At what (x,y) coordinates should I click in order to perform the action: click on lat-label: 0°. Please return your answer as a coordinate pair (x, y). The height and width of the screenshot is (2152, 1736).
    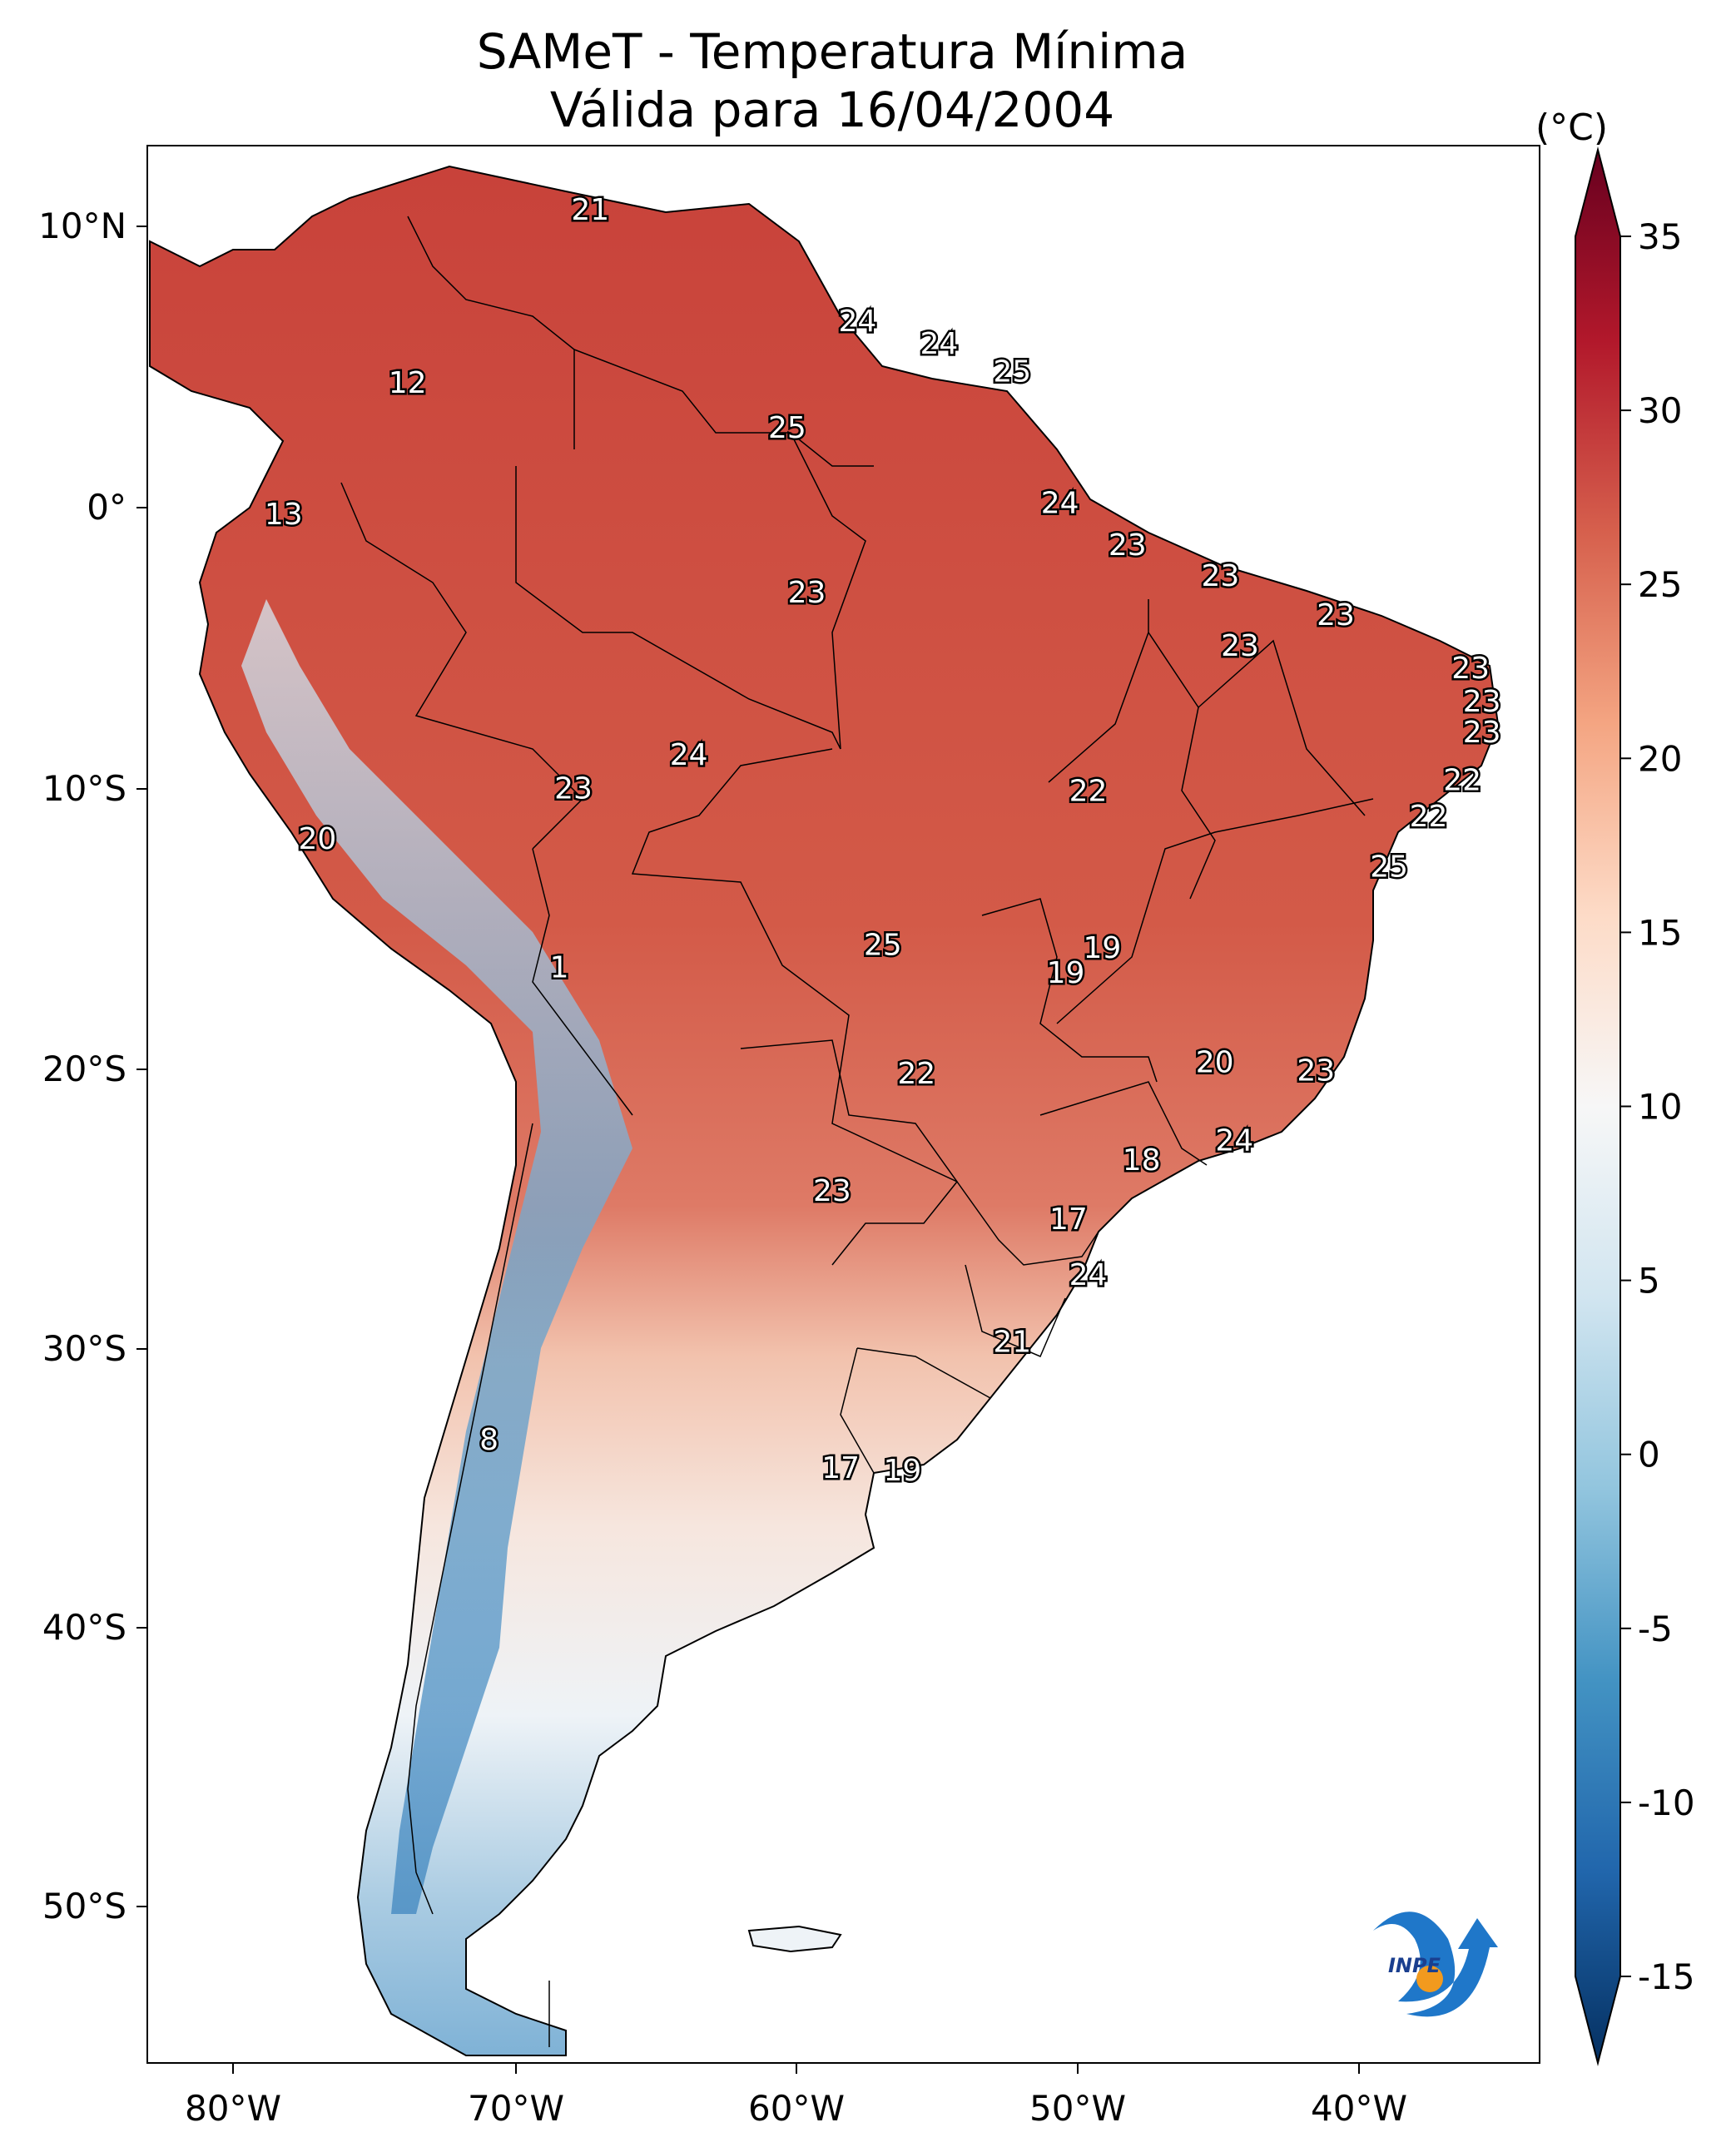
    Looking at the image, I should click on (107, 507).